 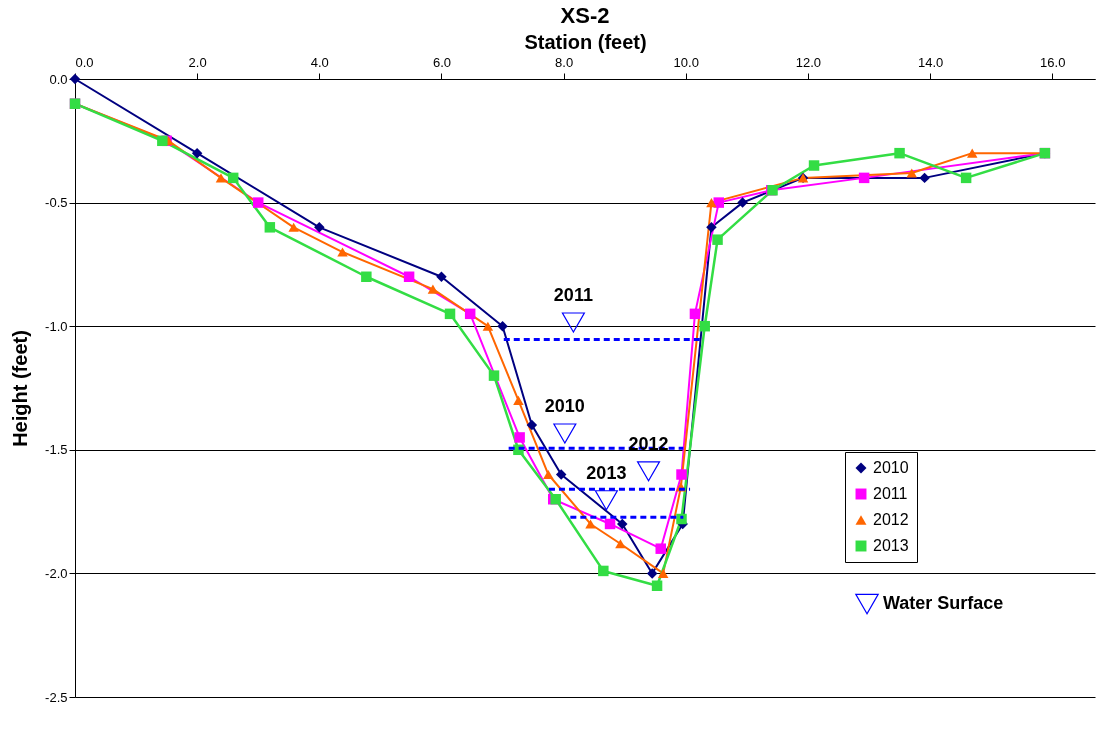 What do you see at coordinates (58, 79) in the screenshot?
I see `y-tick-label: 0.0` at bounding box center [58, 79].